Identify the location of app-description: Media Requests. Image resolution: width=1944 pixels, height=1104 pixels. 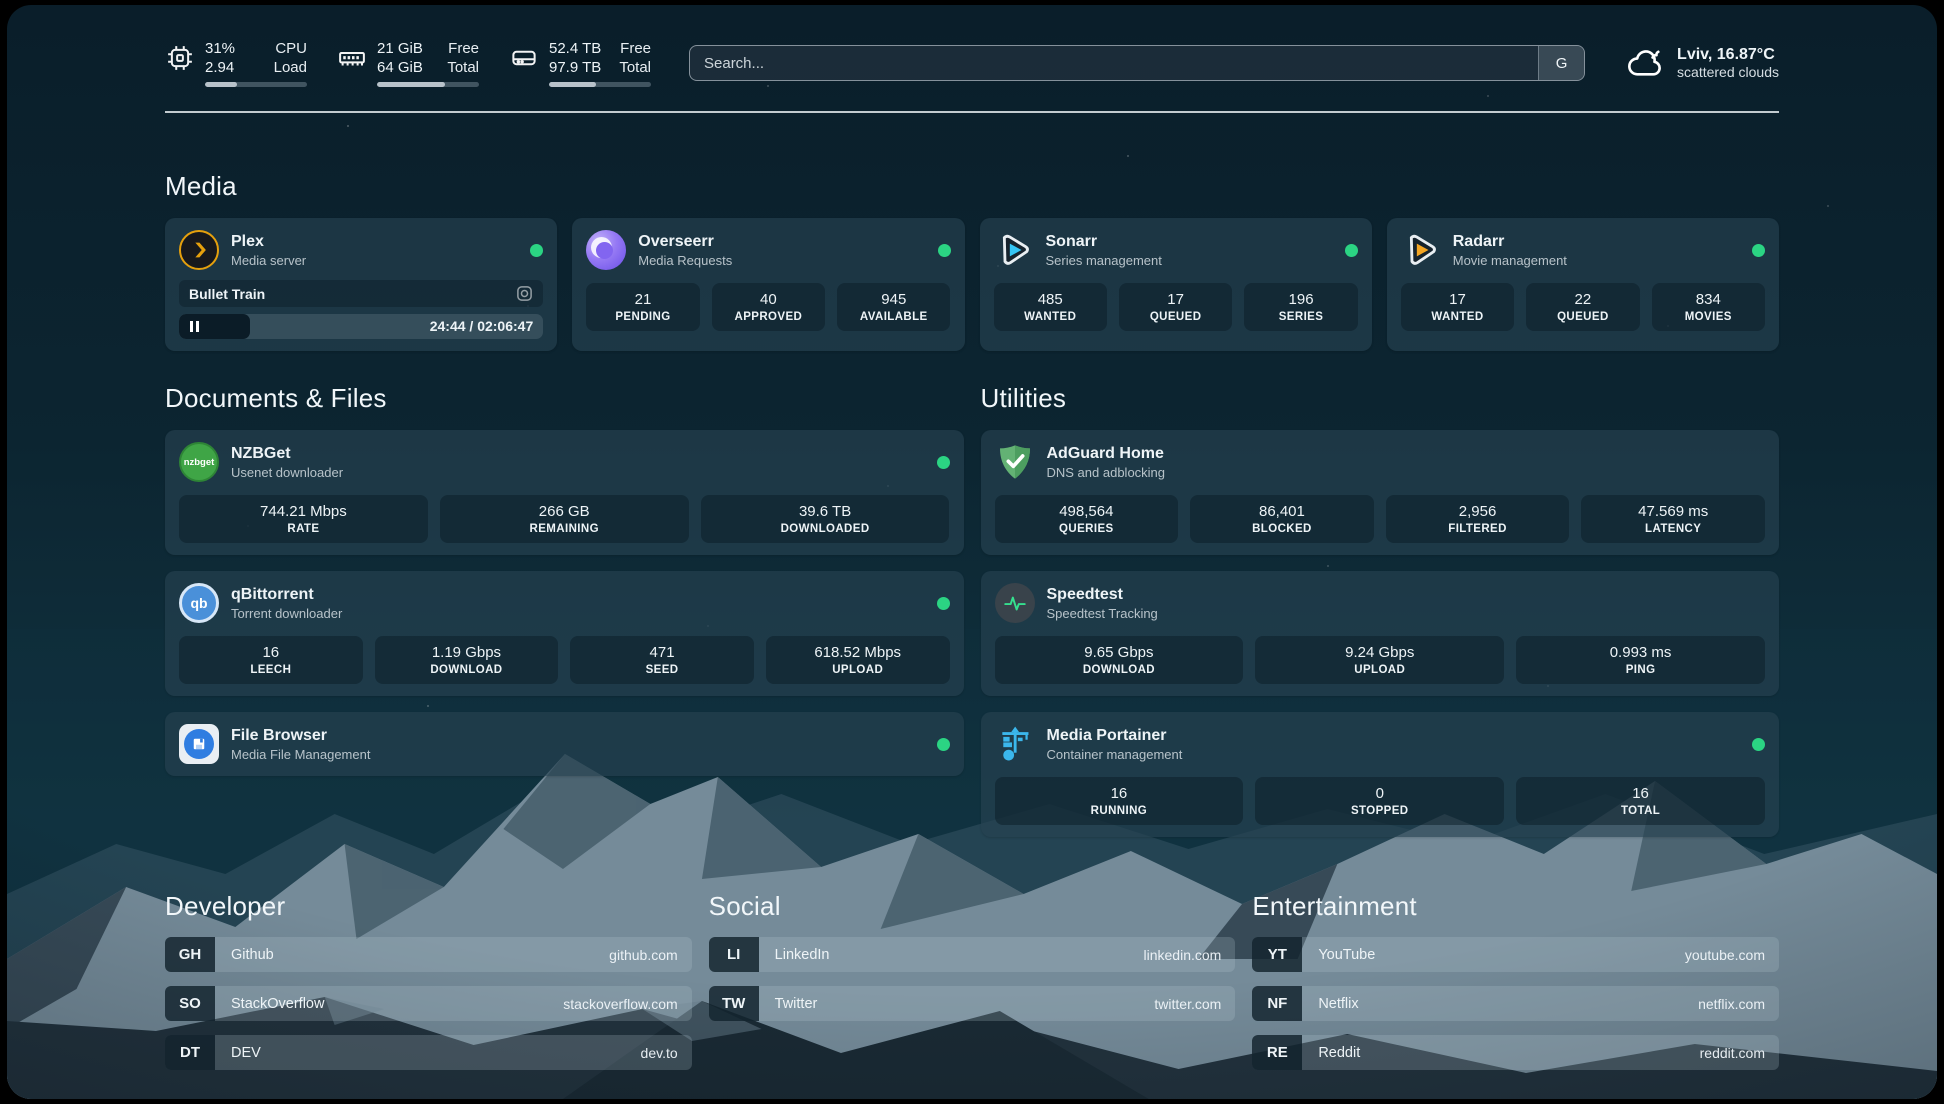
(685, 260).